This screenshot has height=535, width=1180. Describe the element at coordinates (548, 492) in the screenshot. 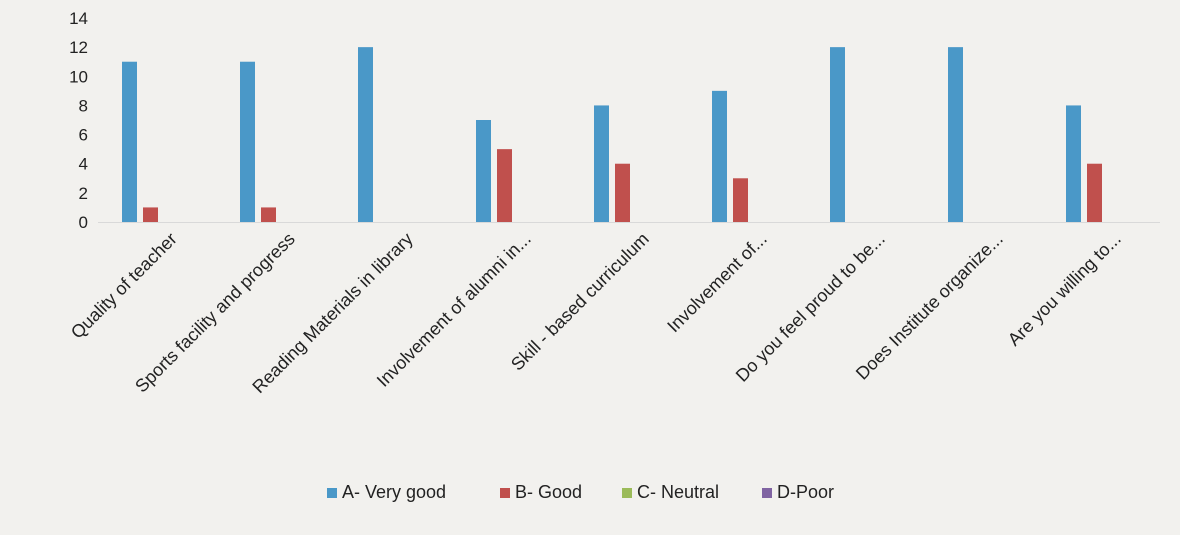

I see `legend-label: B- Good` at that location.